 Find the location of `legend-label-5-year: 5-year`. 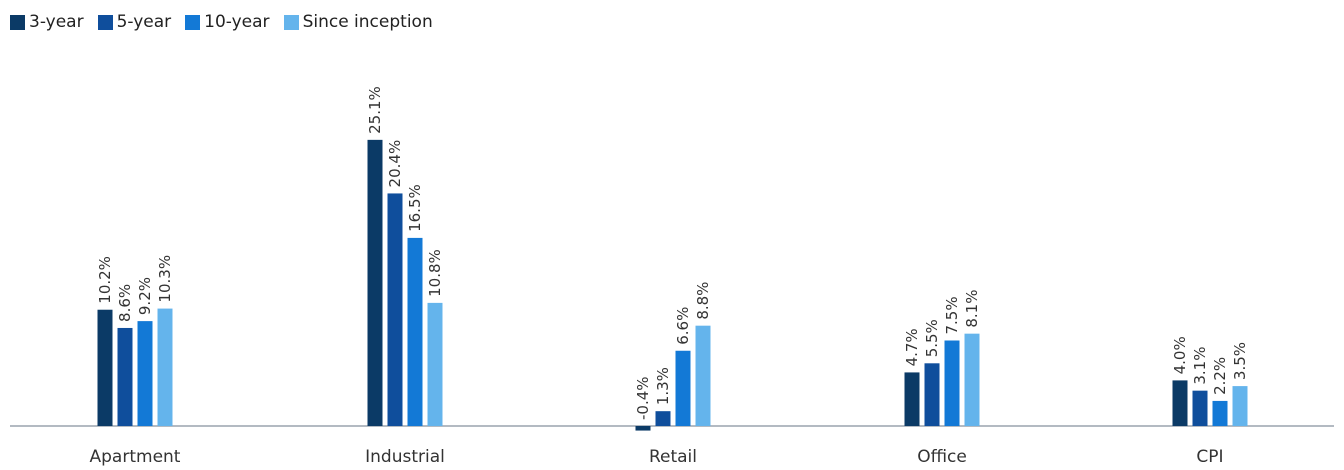

legend-label-5-year: 5-year is located at coordinates (144, 22).